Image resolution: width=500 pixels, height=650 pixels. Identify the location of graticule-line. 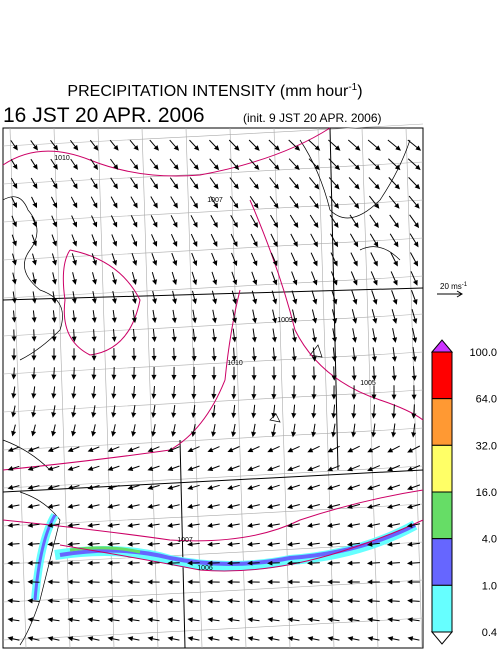
(213, 515).